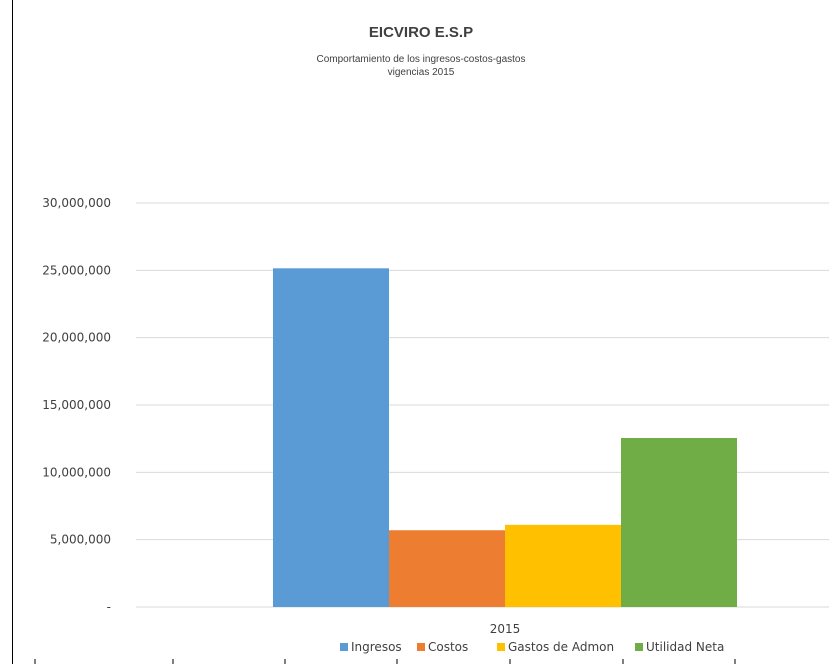 The image size is (840, 664). I want to click on chart-title: EICVIRO E.S.P, so click(421, 32).